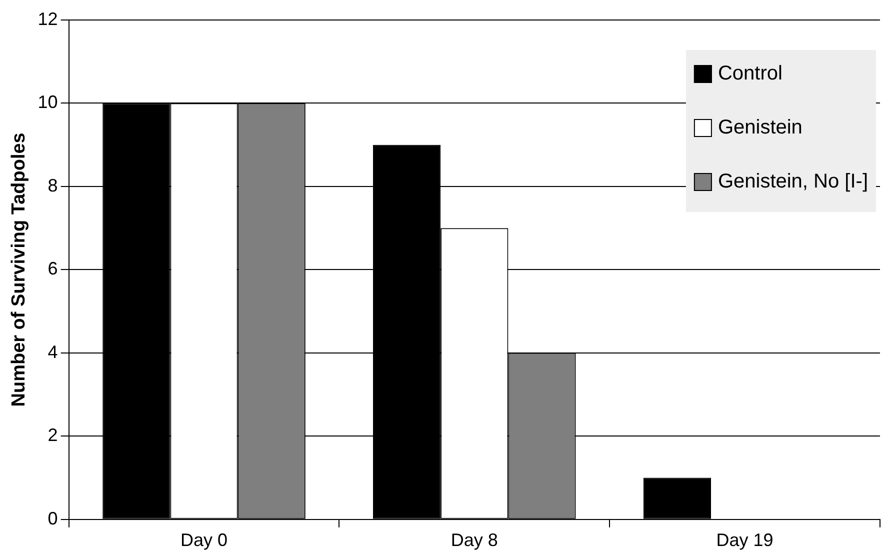 This screenshot has height=559, width=883. What do you see at coordinates (474, 540) in the screenshot?
I see `x-tick-label: Day 8` at bounding box center [474, 540].